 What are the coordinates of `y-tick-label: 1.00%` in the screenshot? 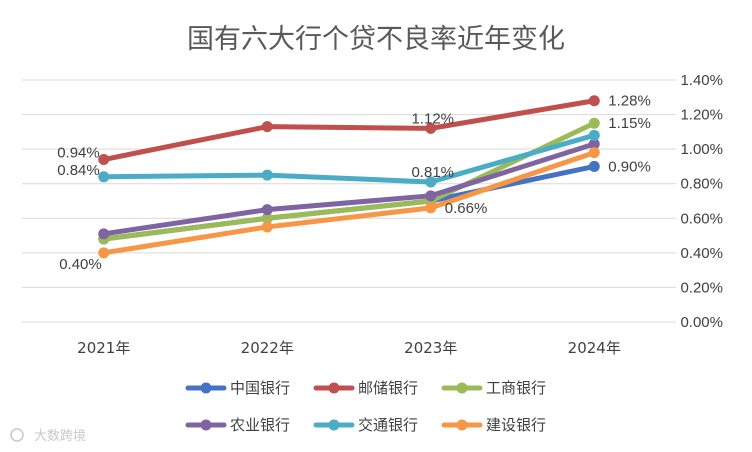 It's located at (701, 149).